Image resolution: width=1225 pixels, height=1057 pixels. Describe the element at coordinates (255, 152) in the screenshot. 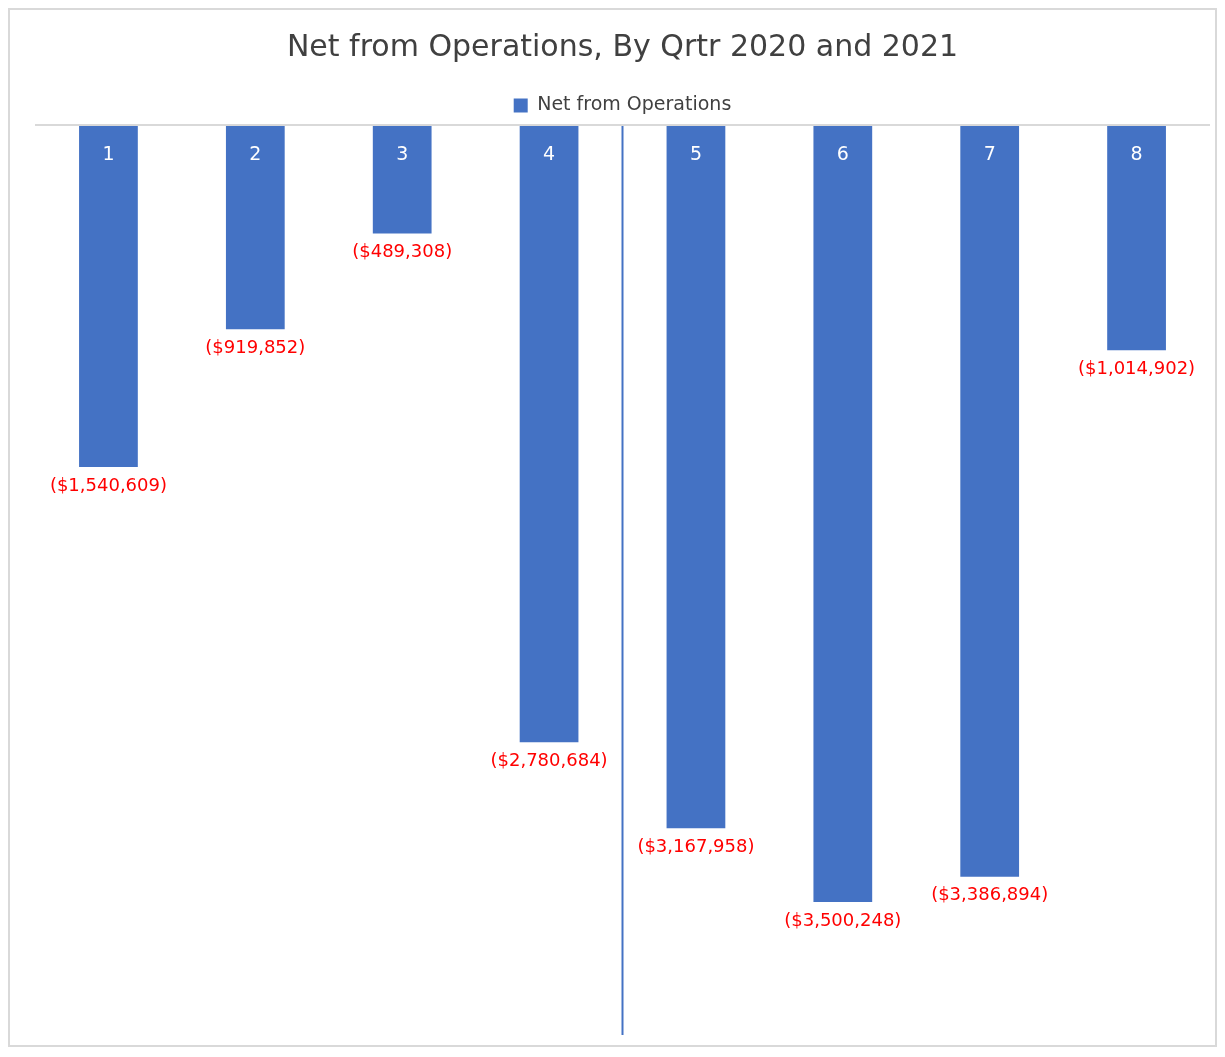

I see `x-tick-label: 2` at that location.